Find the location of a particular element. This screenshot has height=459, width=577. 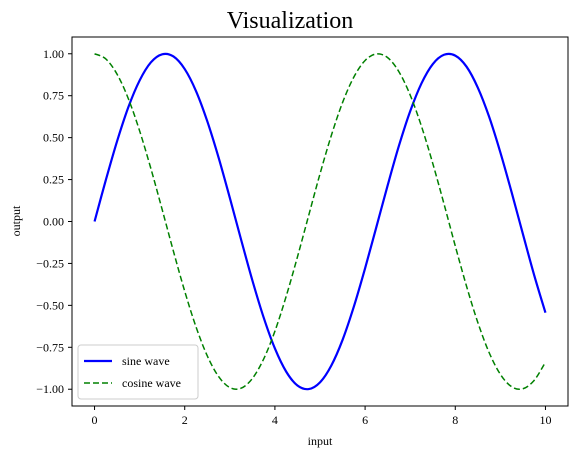

y-tick-label: 0.50 is located at coordinates (53, 138).